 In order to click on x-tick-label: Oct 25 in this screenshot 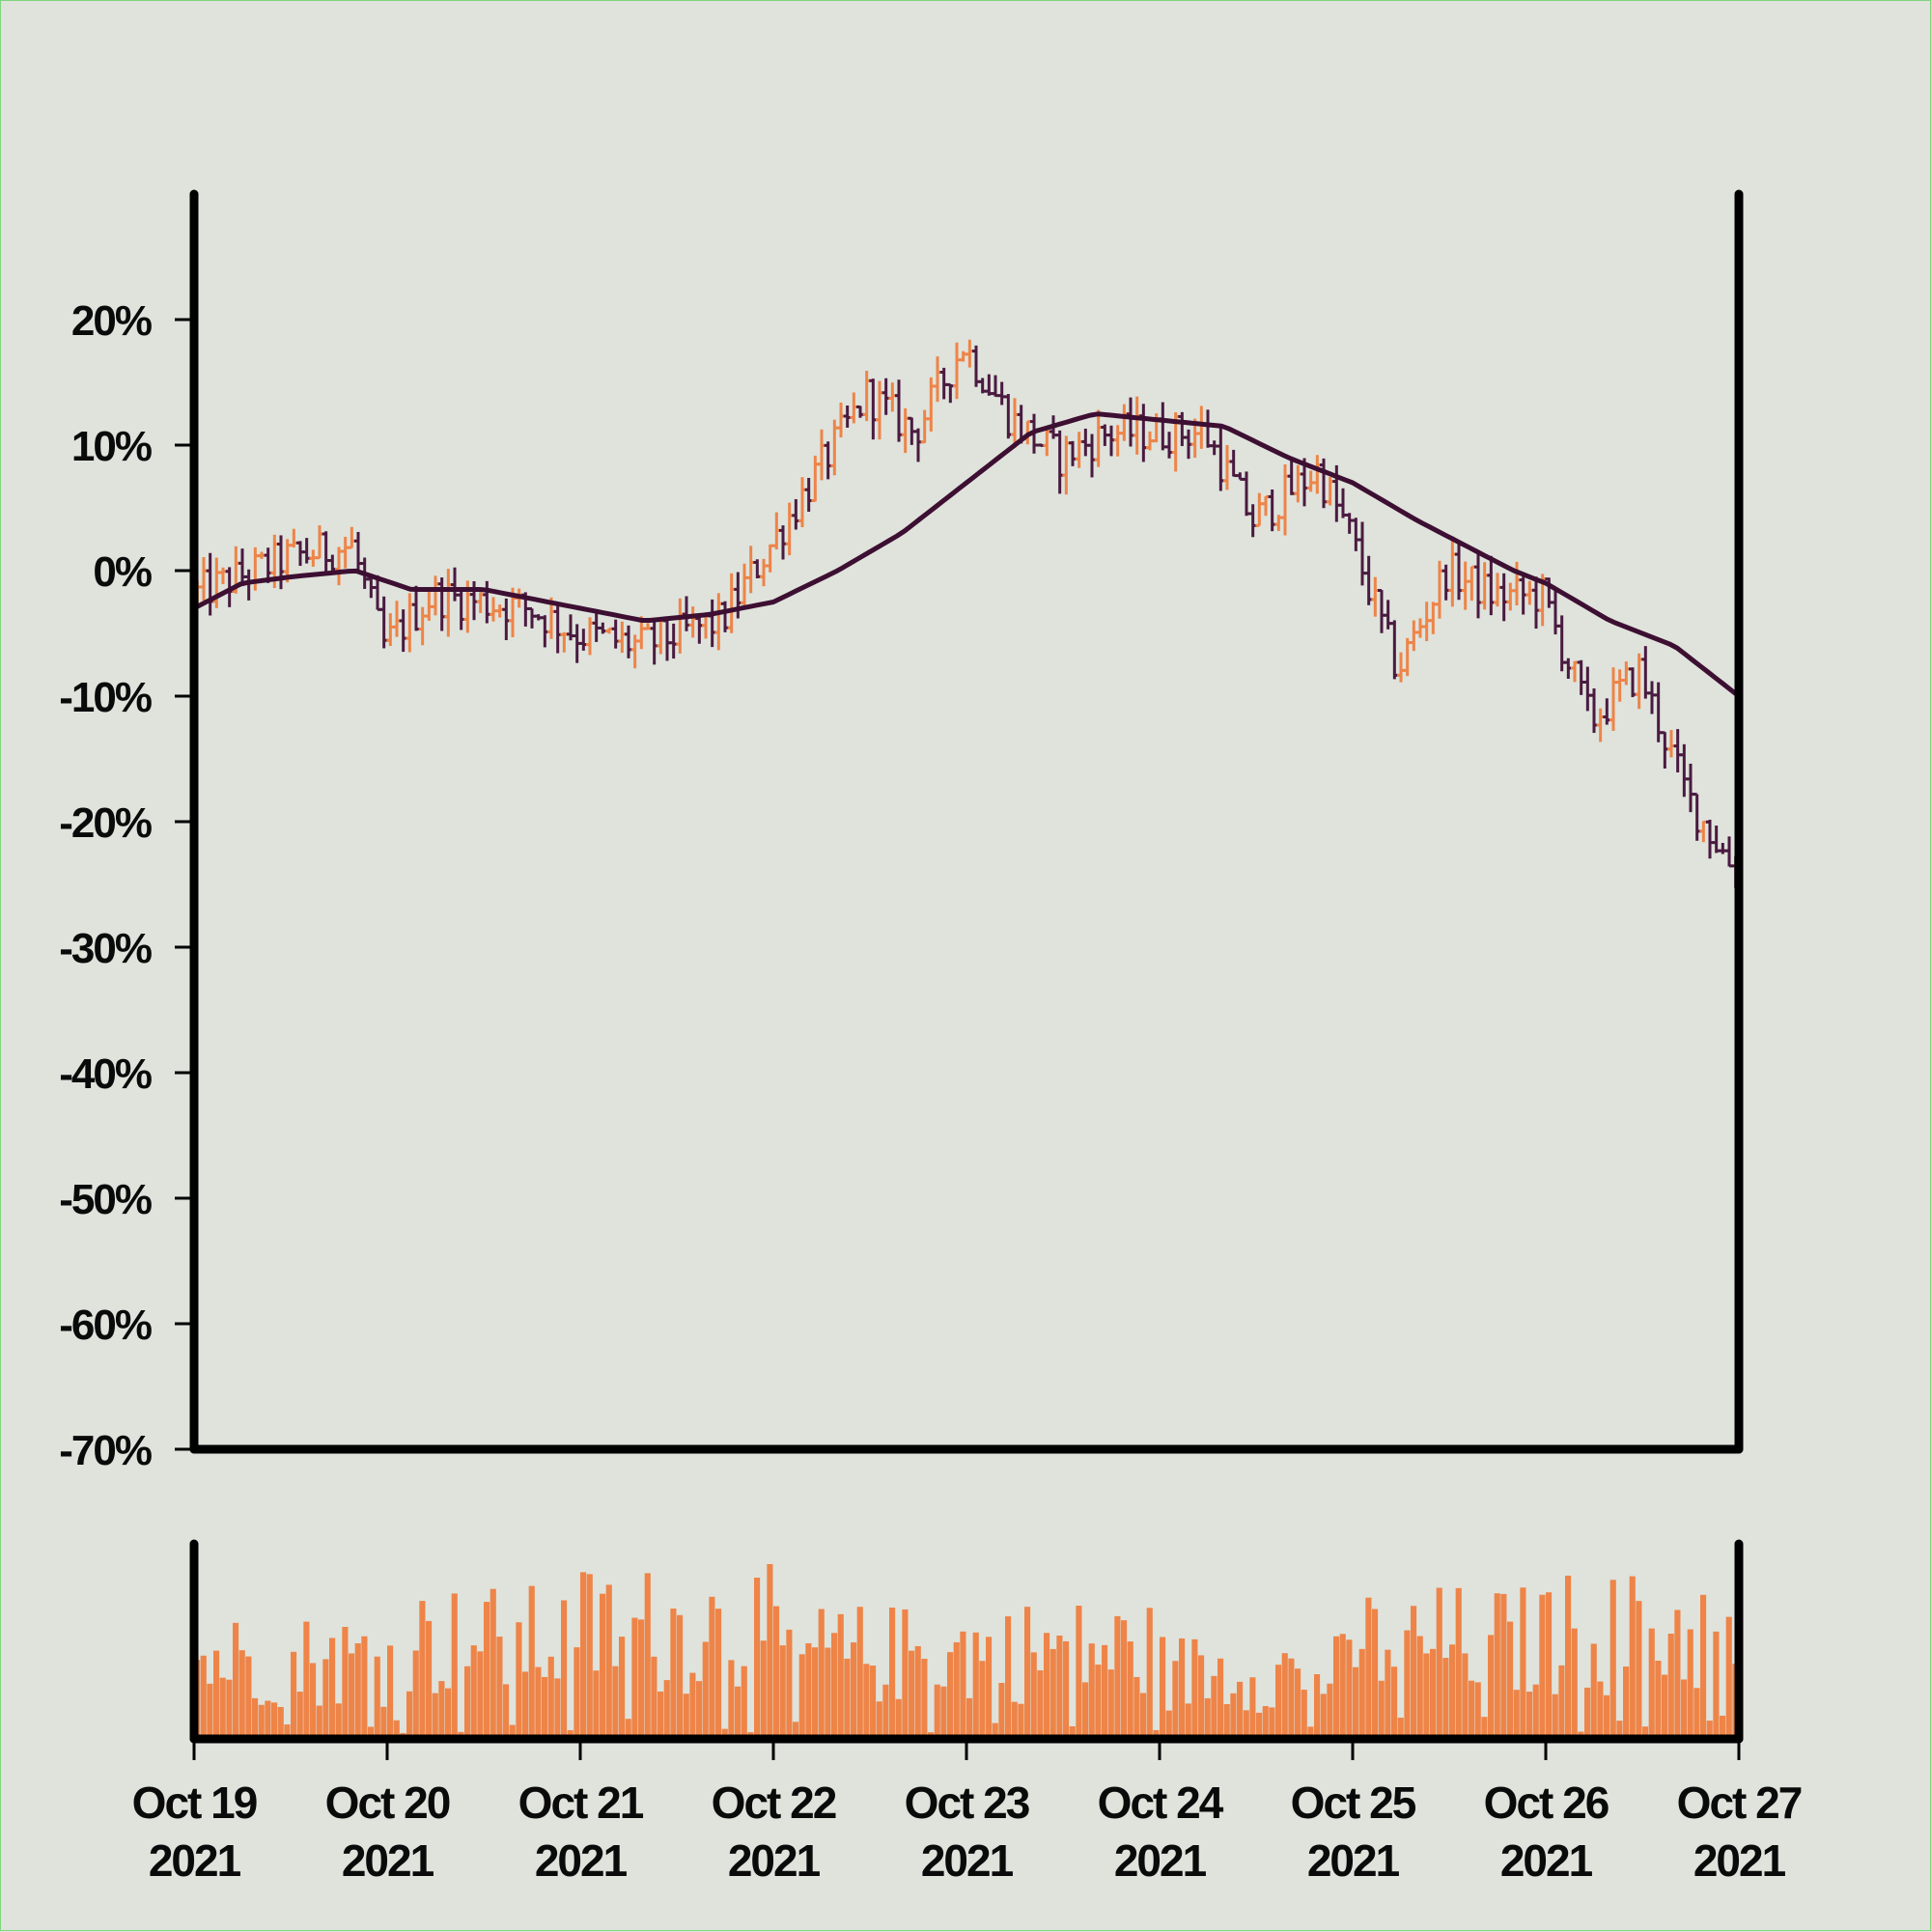, I will do `click(1353, 1803)`.